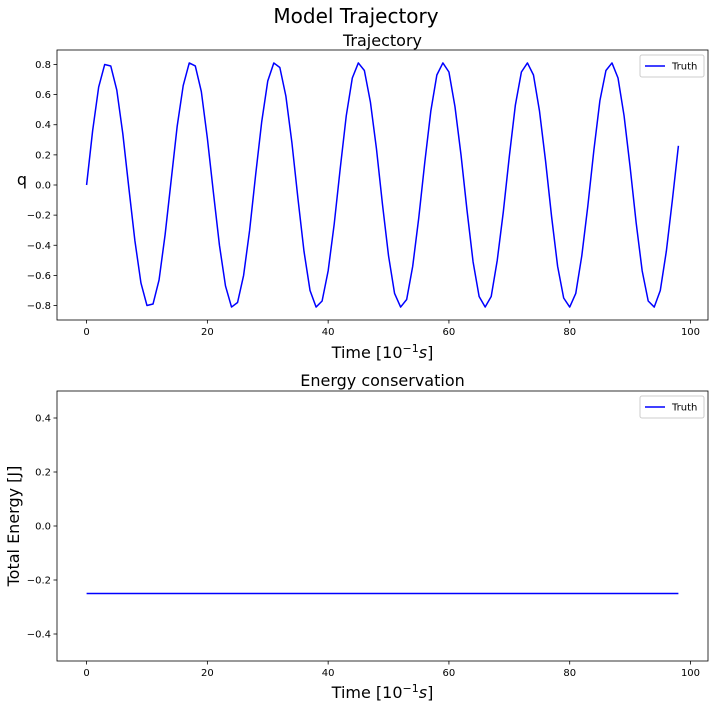 The image size is (712, 709). What do you see at coordinates (43, 95) in the screenshot?
I see `y-tick-label: 0.6` at bounding box center [43, 95].